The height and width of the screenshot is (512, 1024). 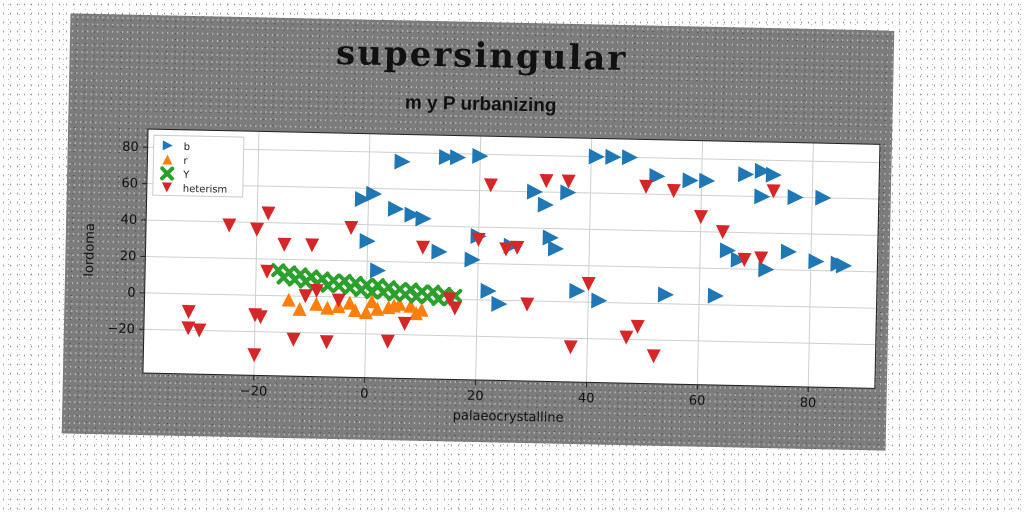 What do you see at coordinates (187, 147) in the screenshot?
I see `legend-label-b: b` at bounding box center [187, 147].